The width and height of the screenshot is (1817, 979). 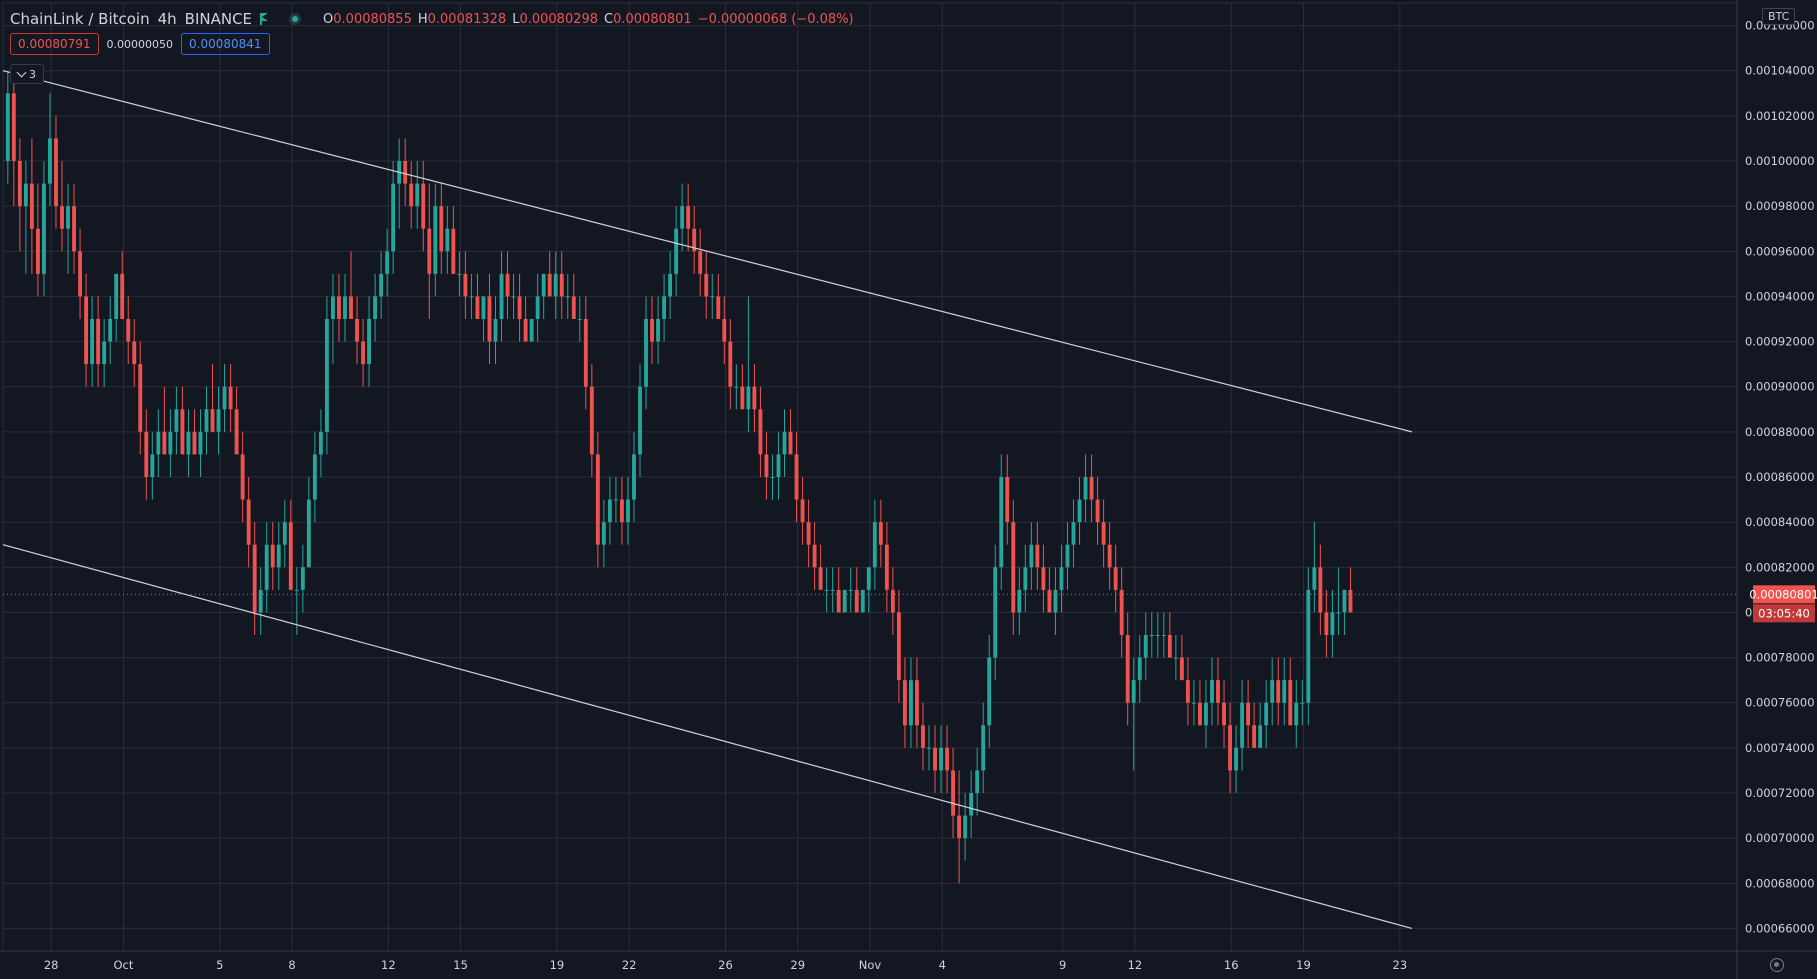 What do you see at coordinates (1780, 522) in the screenshot?
I see `y-tick-label: 0.00084000` at bounding box center [1780, 522].